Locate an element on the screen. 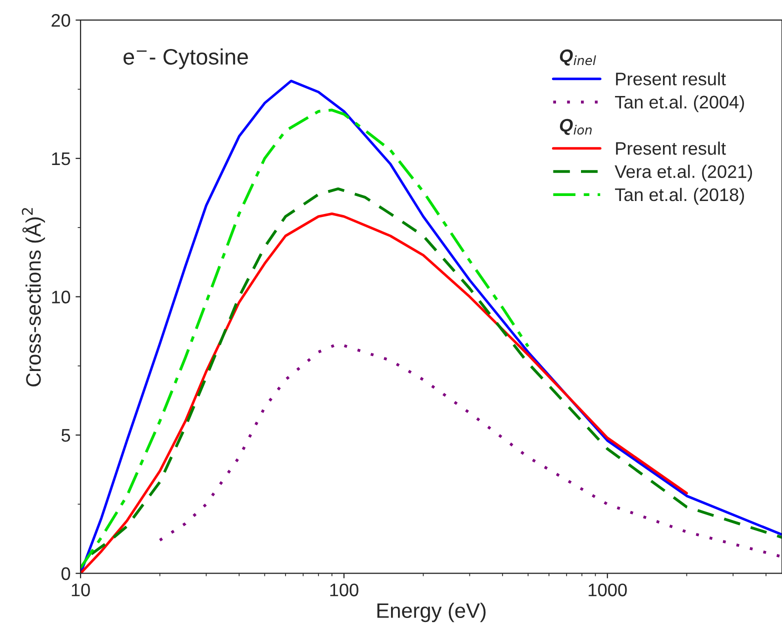  y-tick-label: 15 is located at coordinates (61, 159).